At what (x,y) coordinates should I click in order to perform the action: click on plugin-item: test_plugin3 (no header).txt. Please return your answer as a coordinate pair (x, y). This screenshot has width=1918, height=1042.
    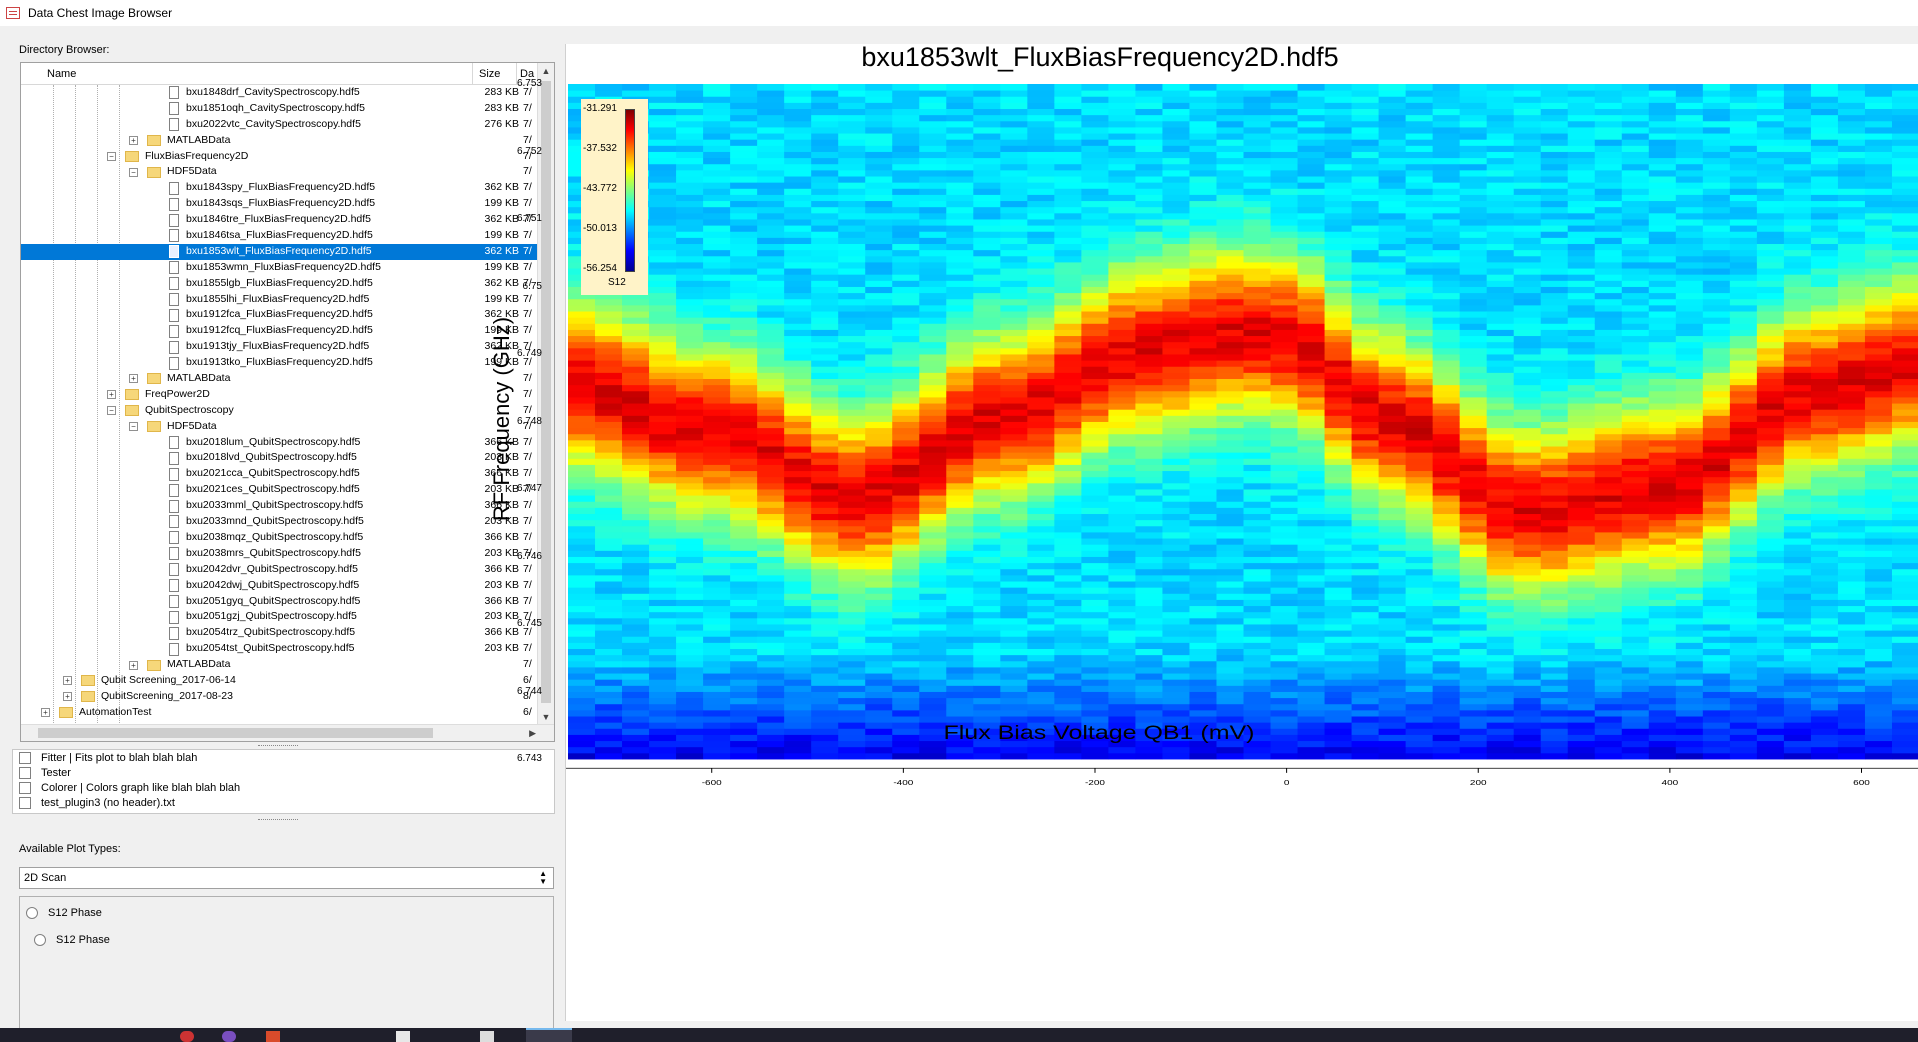
    Looking at the image, I should click on (283, 802).